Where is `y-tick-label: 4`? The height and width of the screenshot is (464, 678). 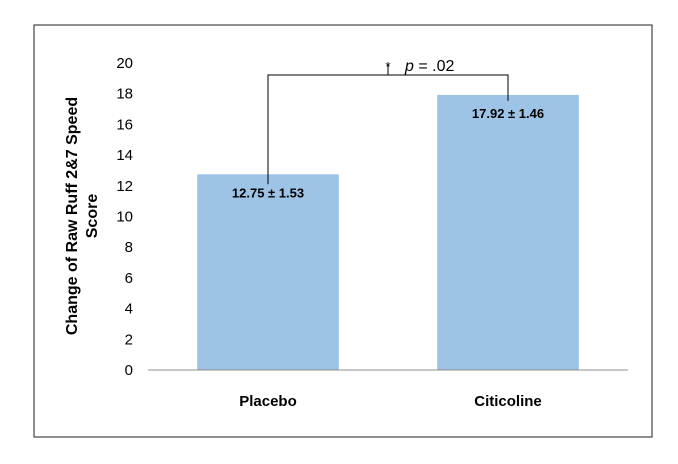 y-tick-label: 4 is located at coordinates (129, 309).